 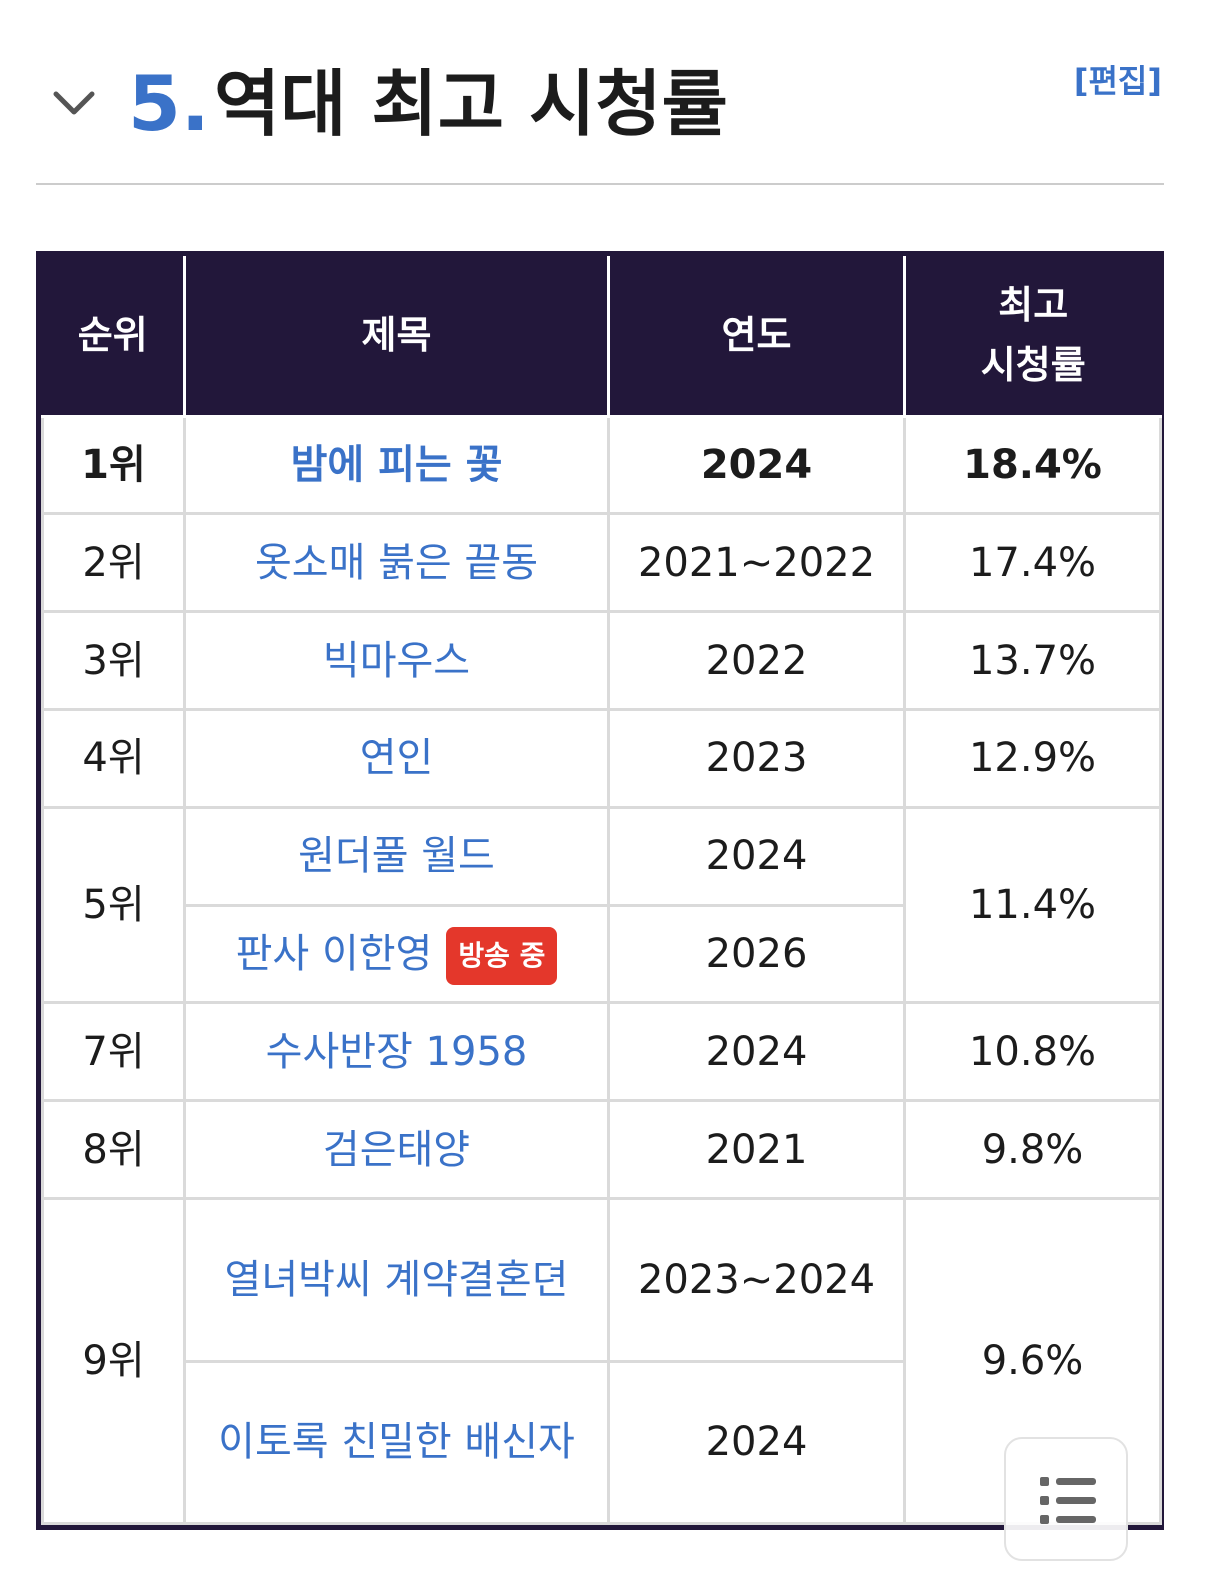 I want to click on title-link: 이토록 친밀한 배신자, so click(x=396, y=1442).